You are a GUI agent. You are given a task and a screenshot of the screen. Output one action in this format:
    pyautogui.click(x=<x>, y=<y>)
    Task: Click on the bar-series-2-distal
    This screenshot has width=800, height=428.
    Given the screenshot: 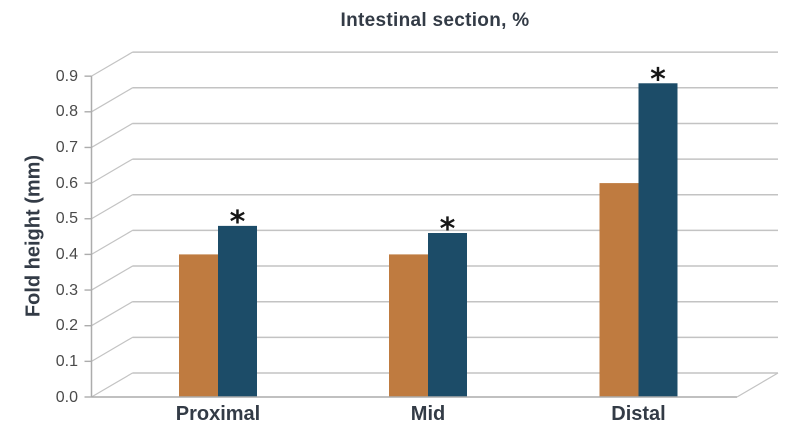 What is the action you would take?
    pyautogui.click(x=658, y=240)
    